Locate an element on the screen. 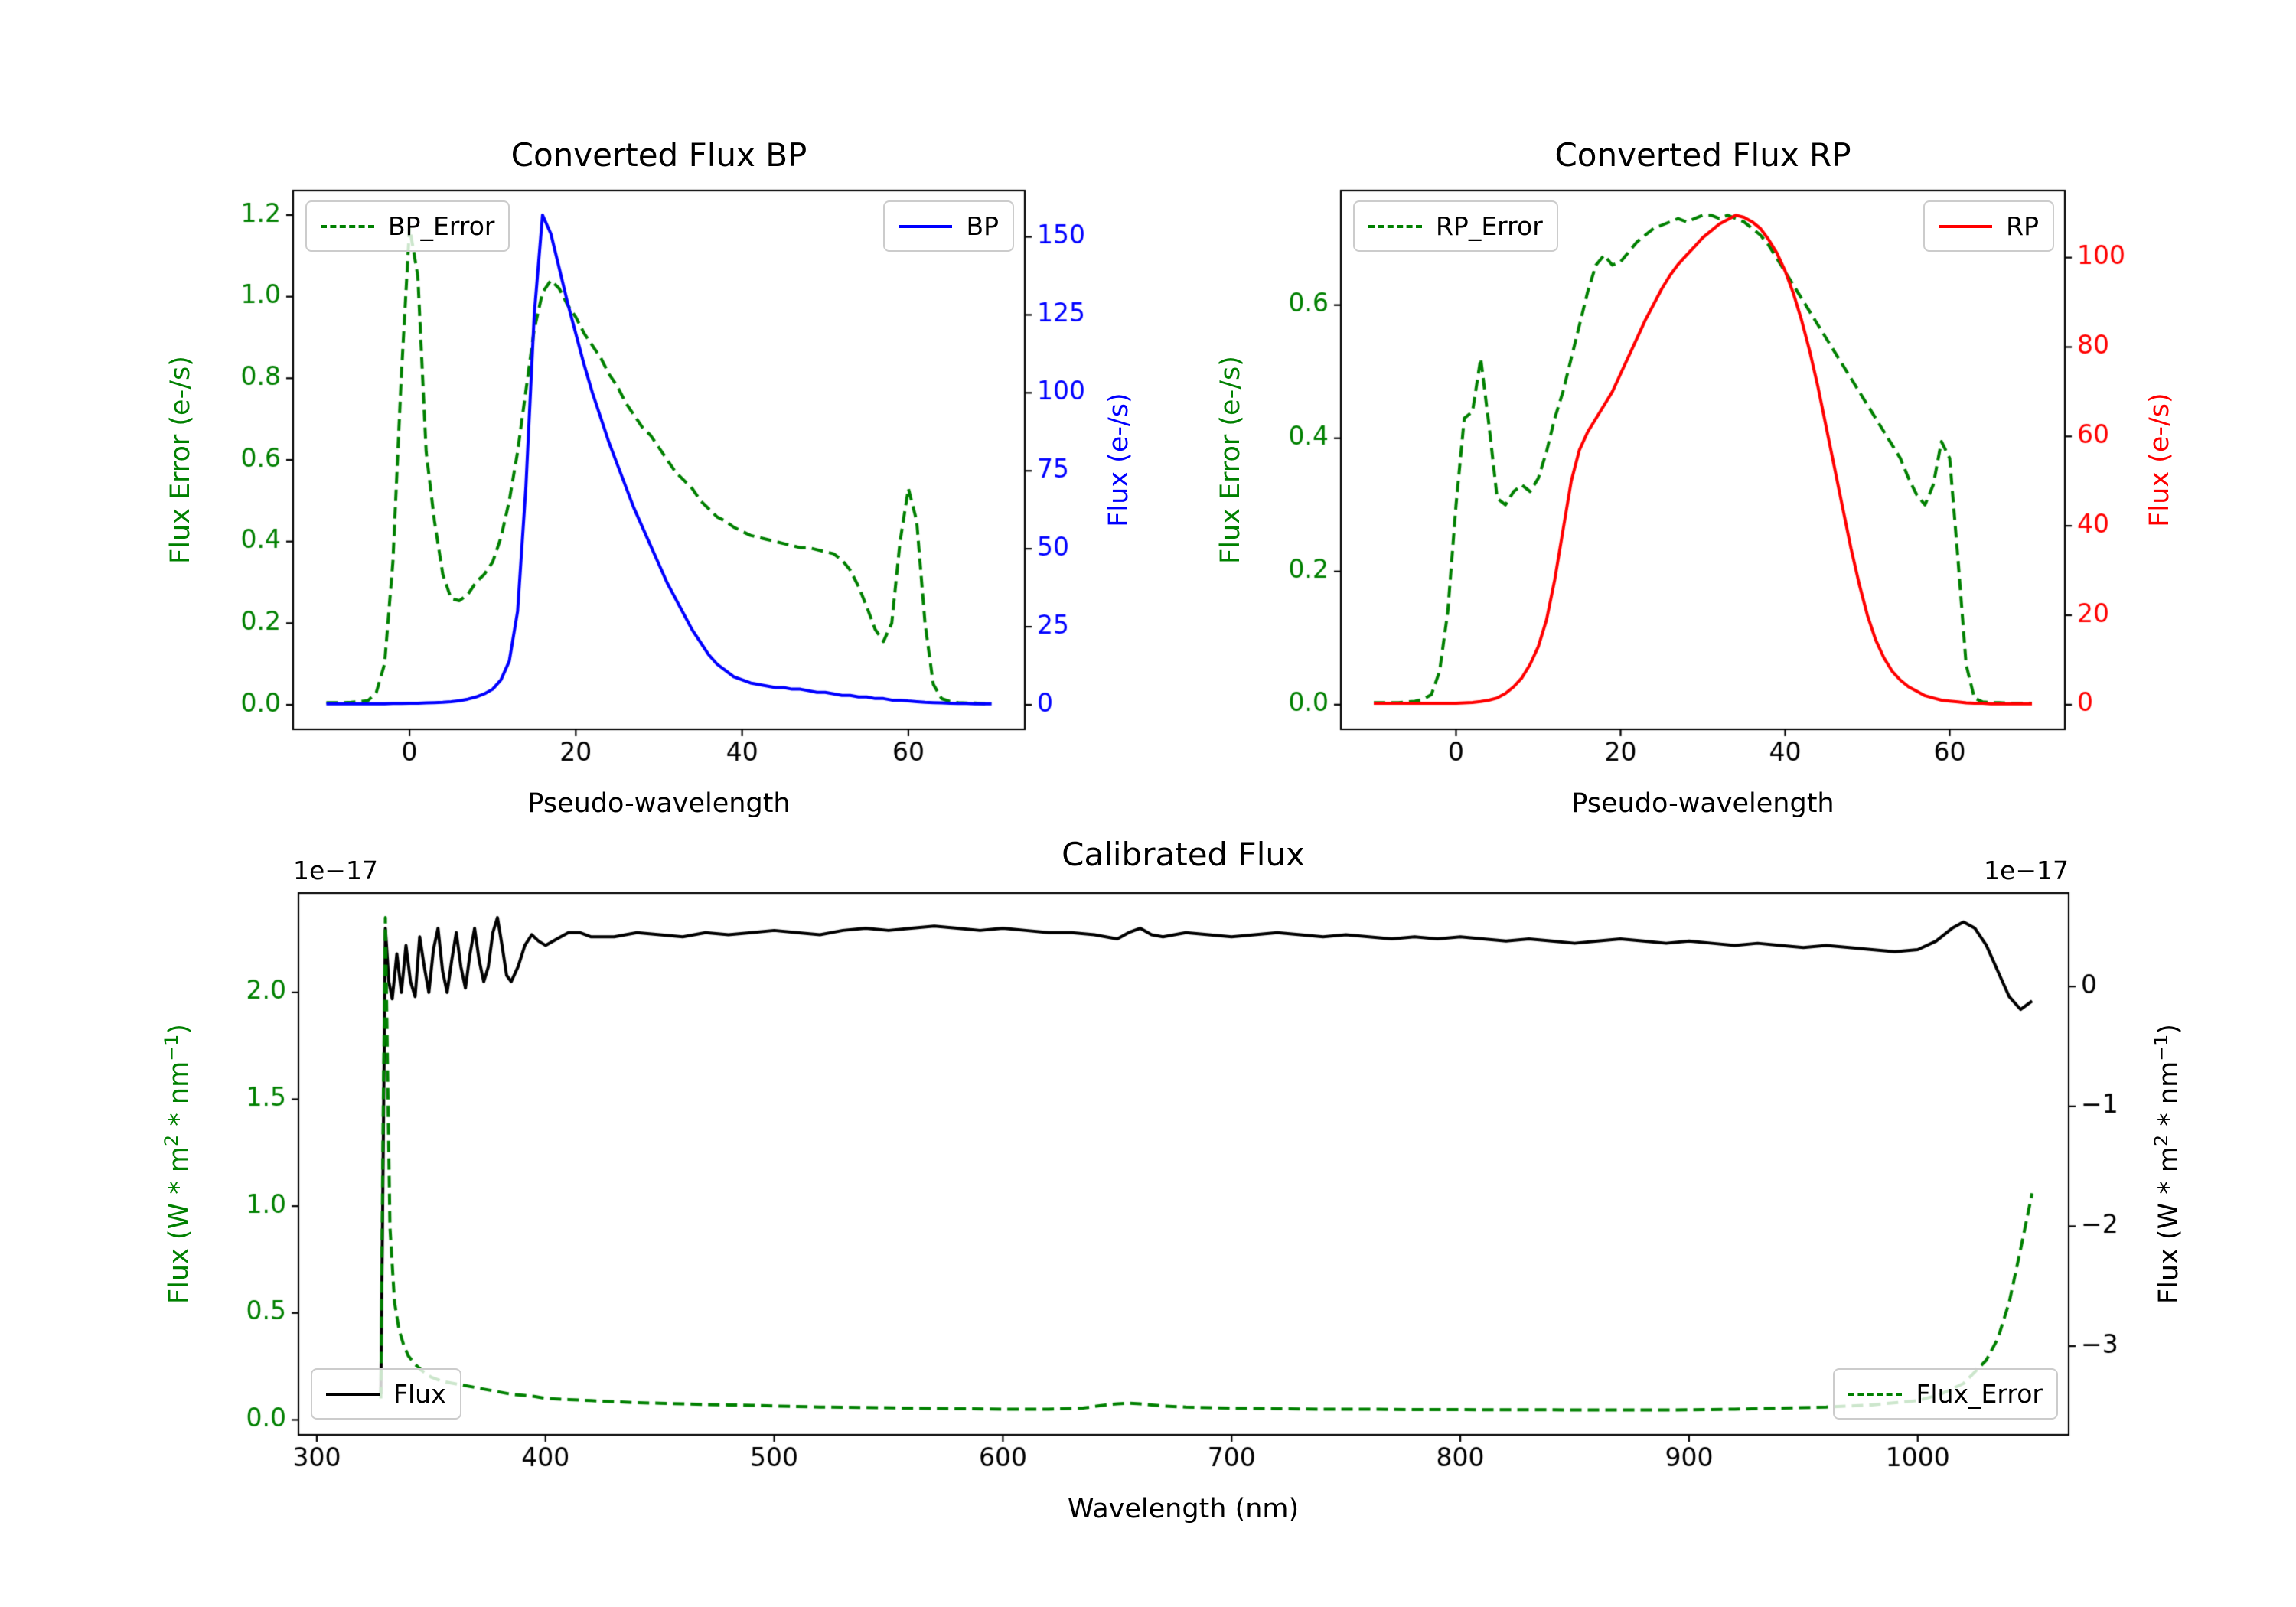 The image size is (2296, 1607). legend-flux-error: Flux_Error is located at coordinates (1945, 1394).